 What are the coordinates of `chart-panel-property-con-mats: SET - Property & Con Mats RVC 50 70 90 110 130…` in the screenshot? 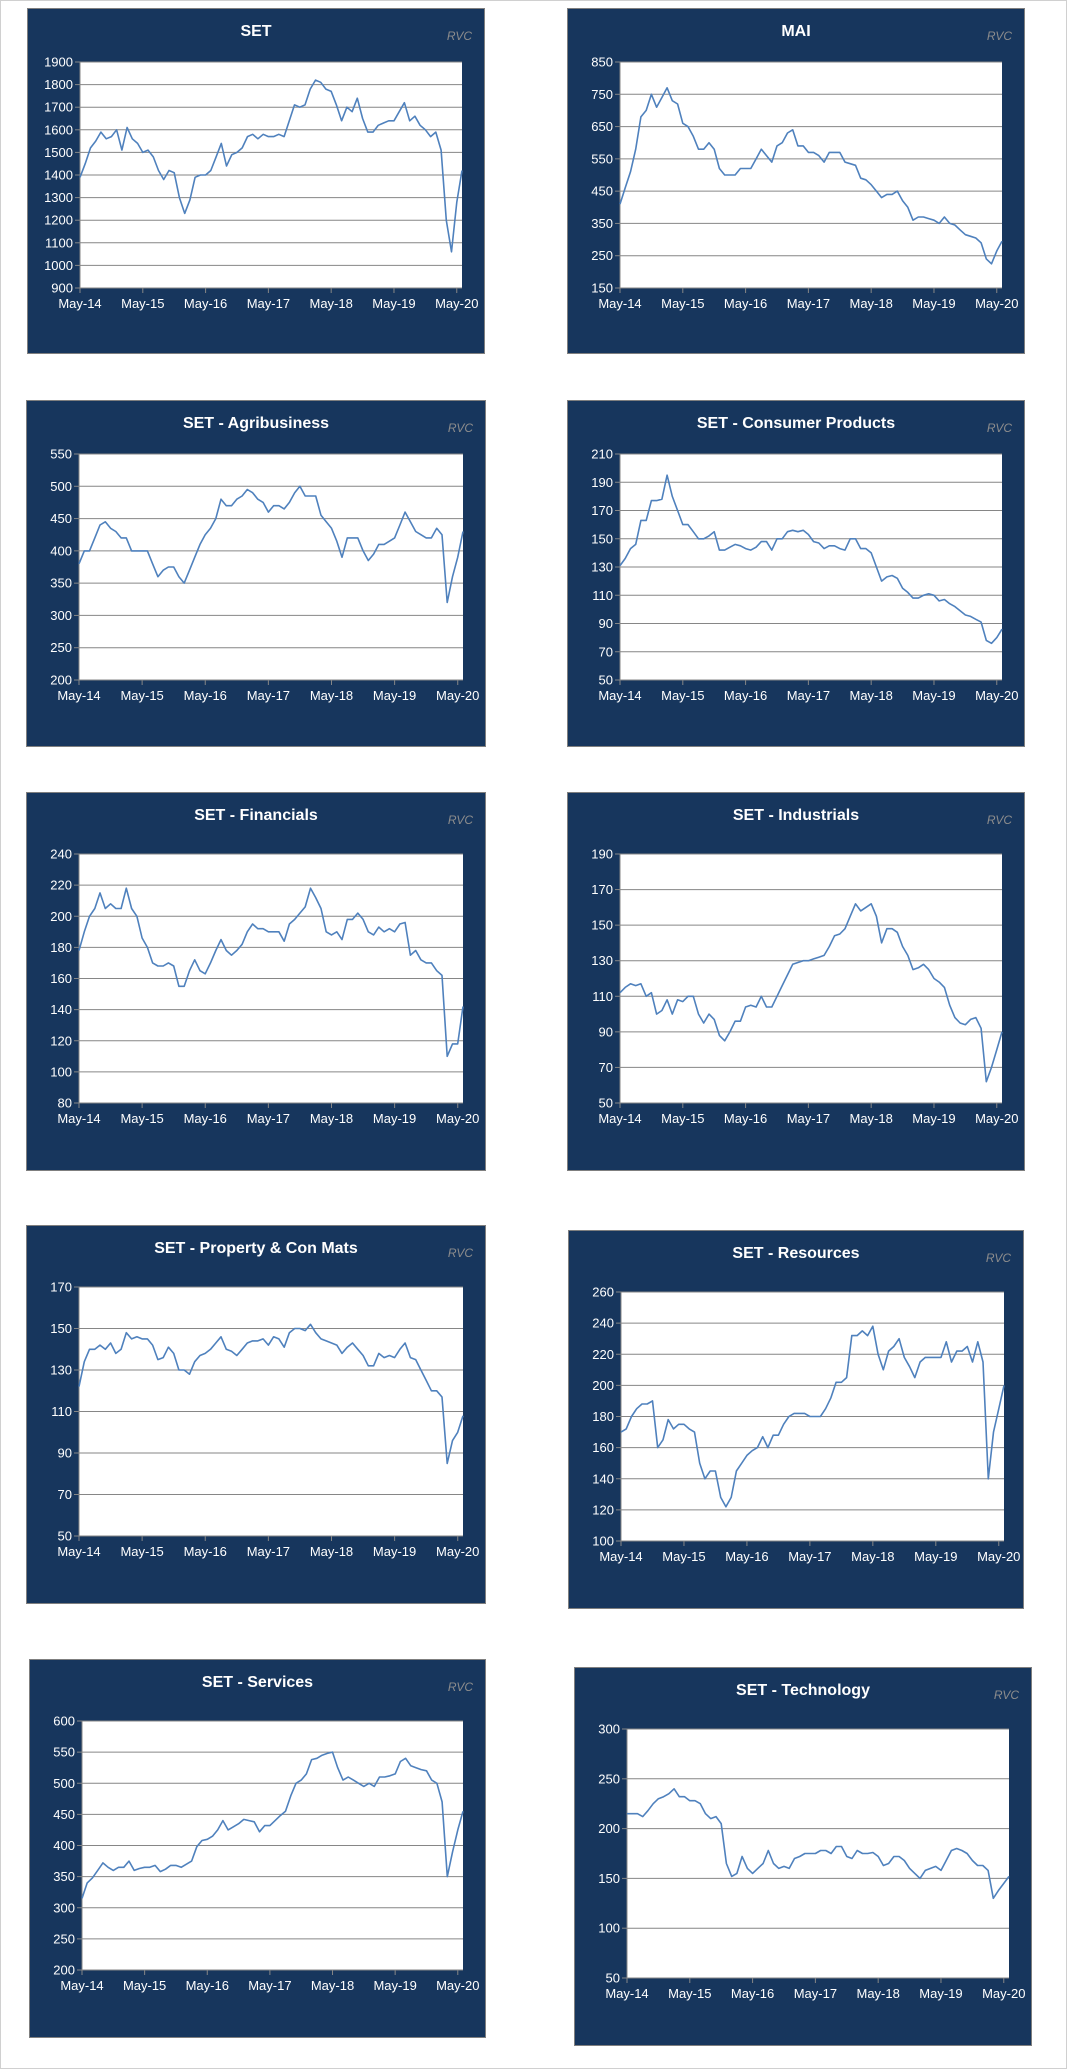 It's located at (256, 1414).